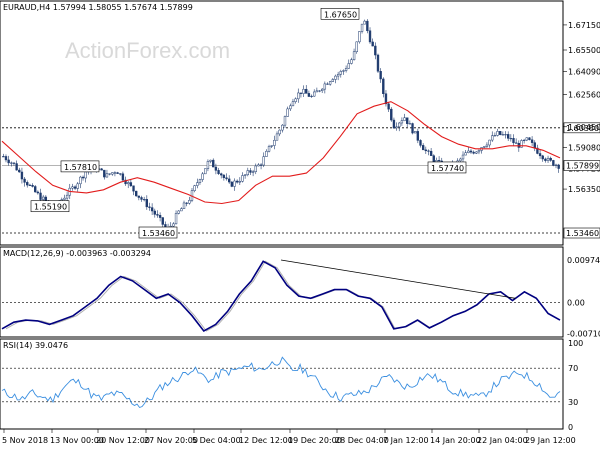  Describe the element at coordinates (35, 345) in the screenshot. I see `rsi-header: RSI(14) 39.0476` at that location.